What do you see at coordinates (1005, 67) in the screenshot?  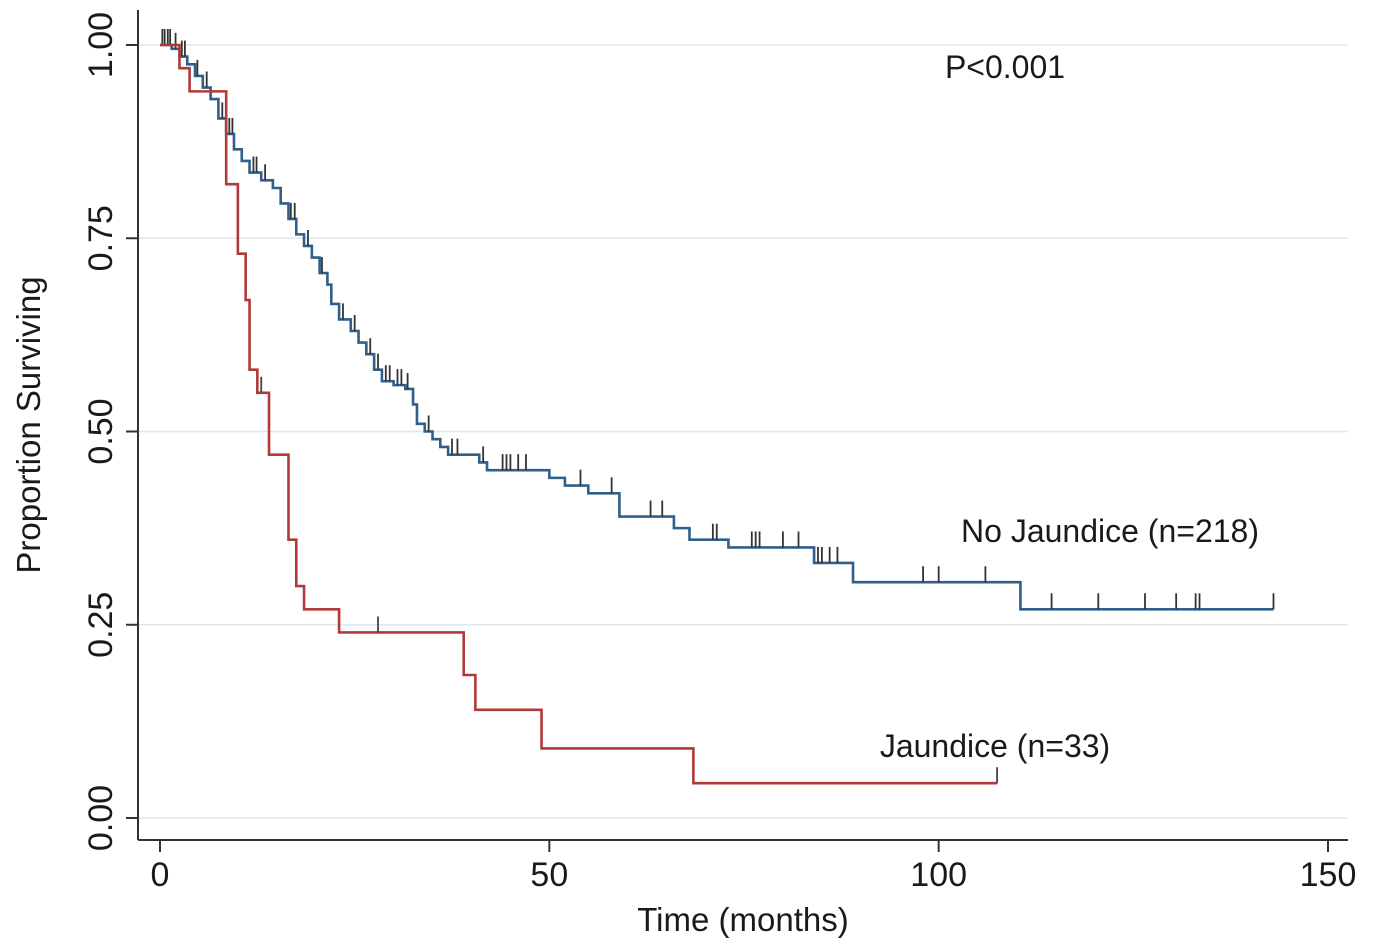 I see `p-value-annotation: P<0.001` at bounding box center [1005, 67].